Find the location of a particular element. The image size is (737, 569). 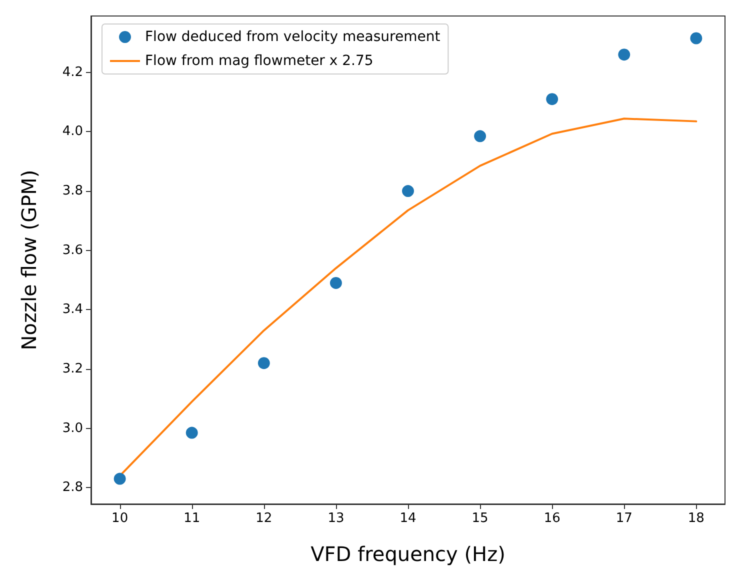

y-tick-label: 3.4 is located at coordinates (72, 310).